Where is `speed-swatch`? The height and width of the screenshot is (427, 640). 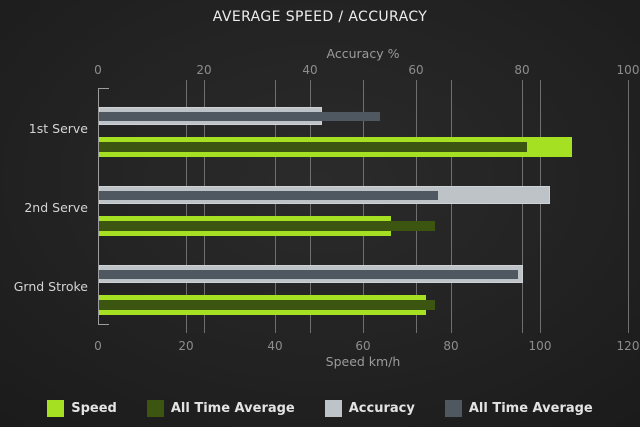
speed-swatch is located at coordinates (56, 408).